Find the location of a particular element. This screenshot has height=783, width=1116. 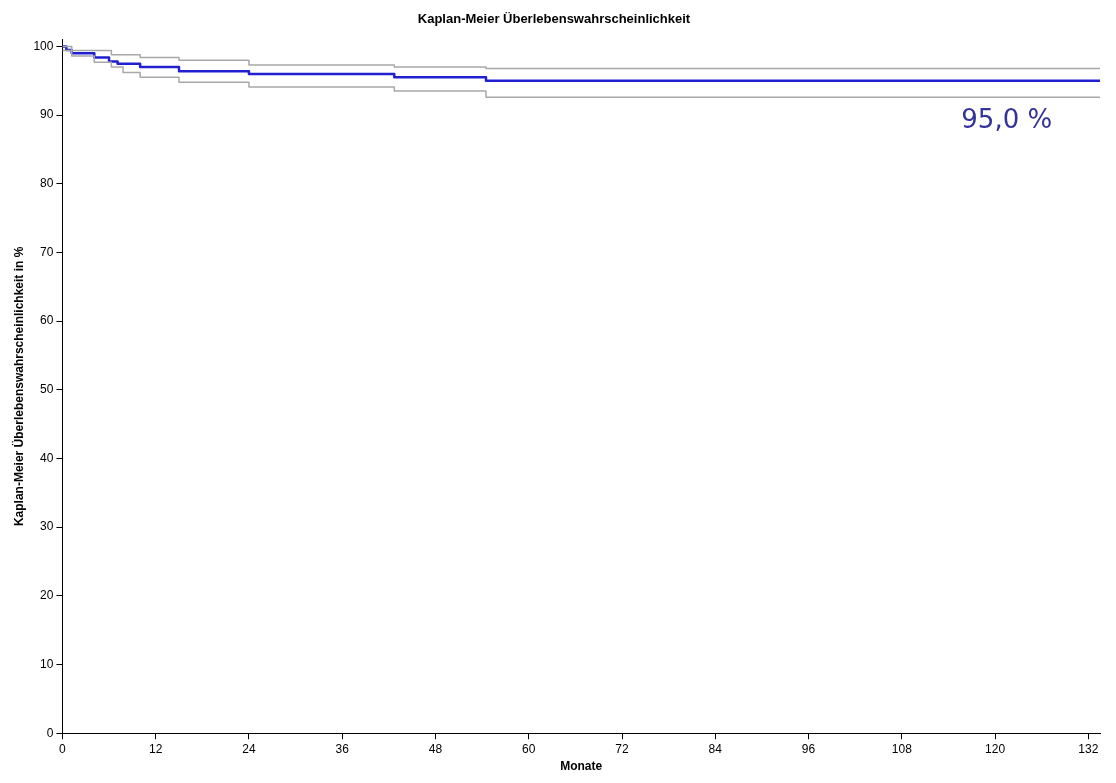

y-tick-label: 90 is located at coordinates (47, 114).